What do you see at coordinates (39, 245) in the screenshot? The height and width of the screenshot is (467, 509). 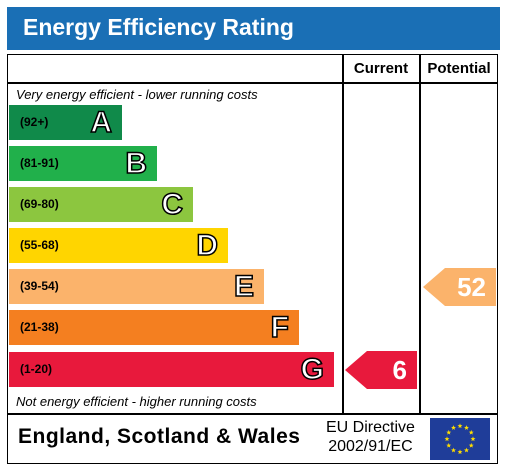 I see `band-range-label: (55-68)` at bounding box center [39, 245].